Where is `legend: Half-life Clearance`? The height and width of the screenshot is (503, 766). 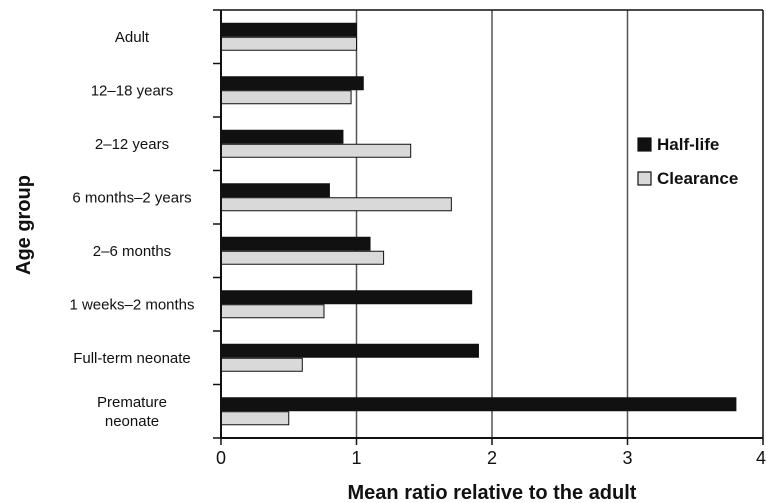 legend: Half-life Clearance is located at coordinates (688, 161).